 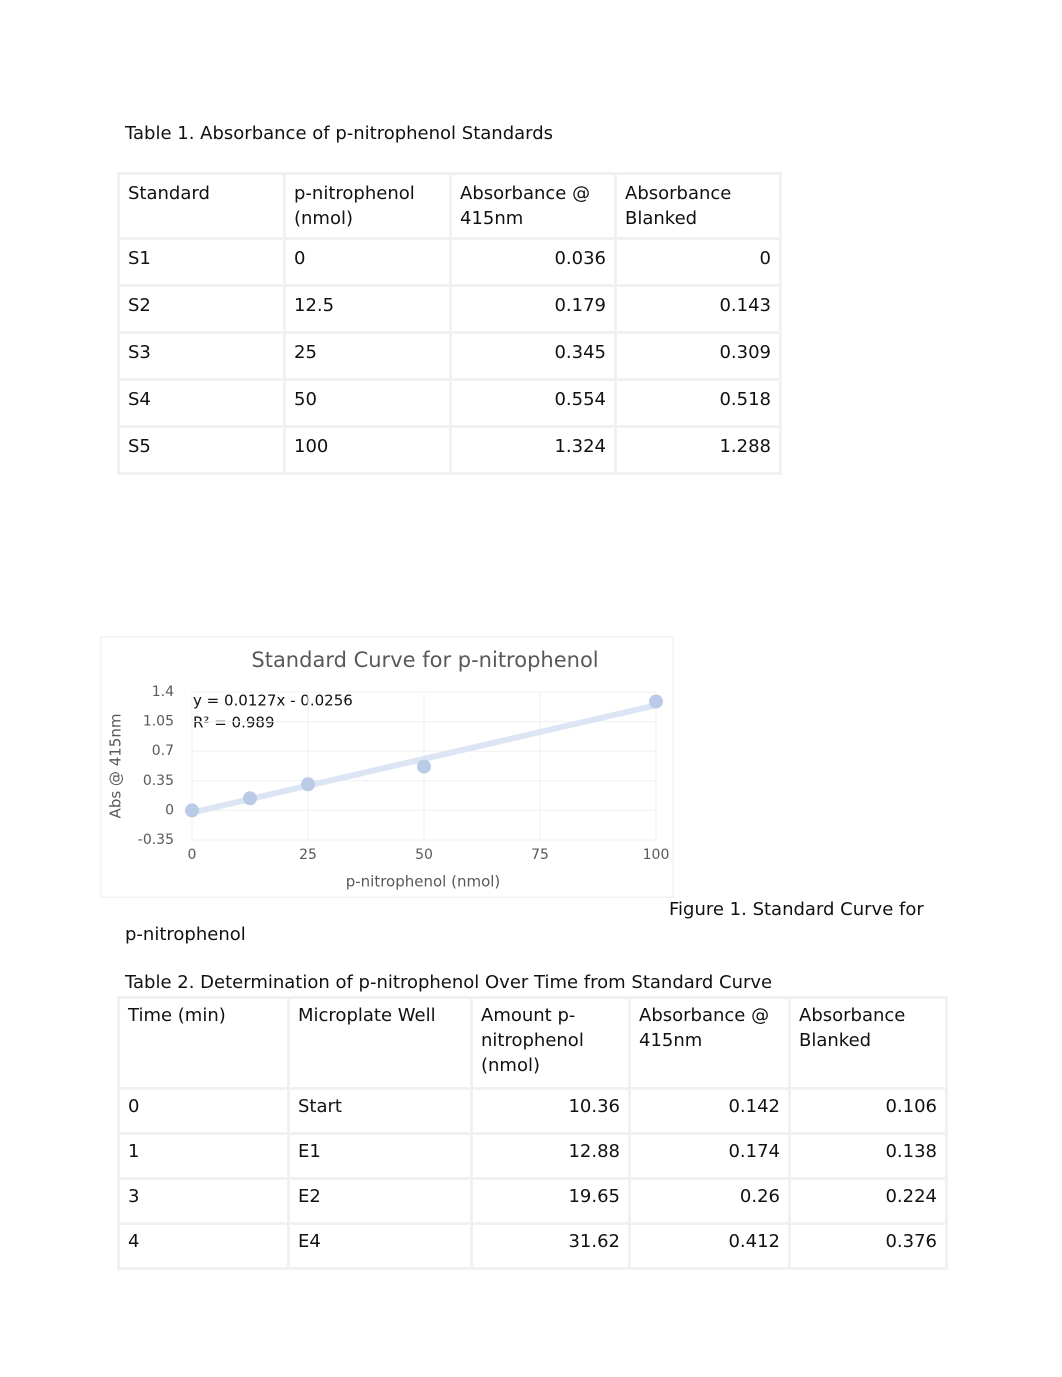 I want to click on table-row: 1 E1 12.88 0.174 0.138, so click(x=532, y=1156).